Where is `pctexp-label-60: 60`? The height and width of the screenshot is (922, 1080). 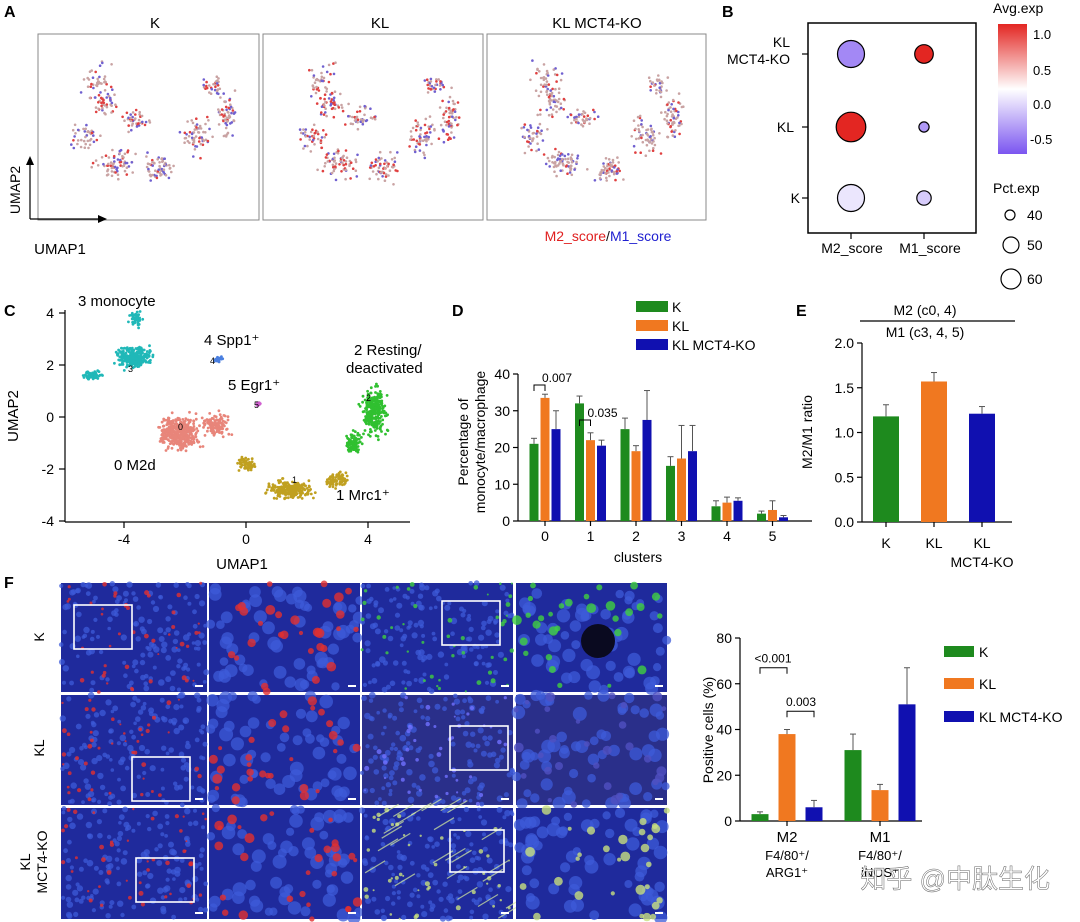 pctexp-label-60: 60 is located at coordinates (1035, 279).